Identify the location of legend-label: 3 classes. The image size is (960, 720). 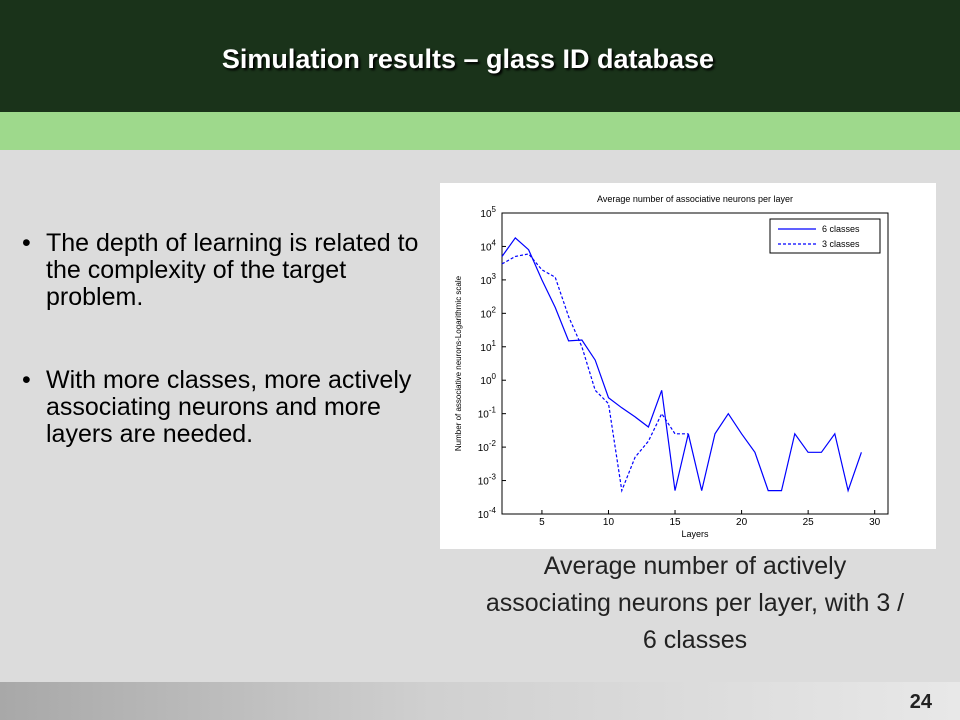
(841, 244).